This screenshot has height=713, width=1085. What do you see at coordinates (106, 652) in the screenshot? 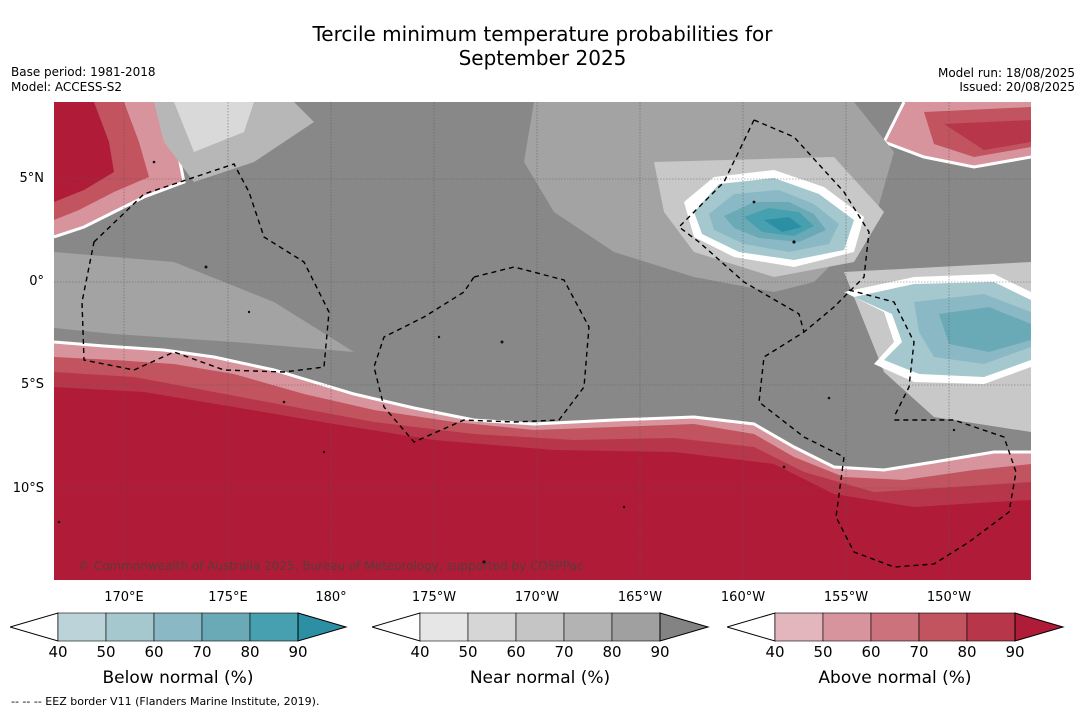
I see `cb1-tick-50: 50` at bounding box center [106, 652].